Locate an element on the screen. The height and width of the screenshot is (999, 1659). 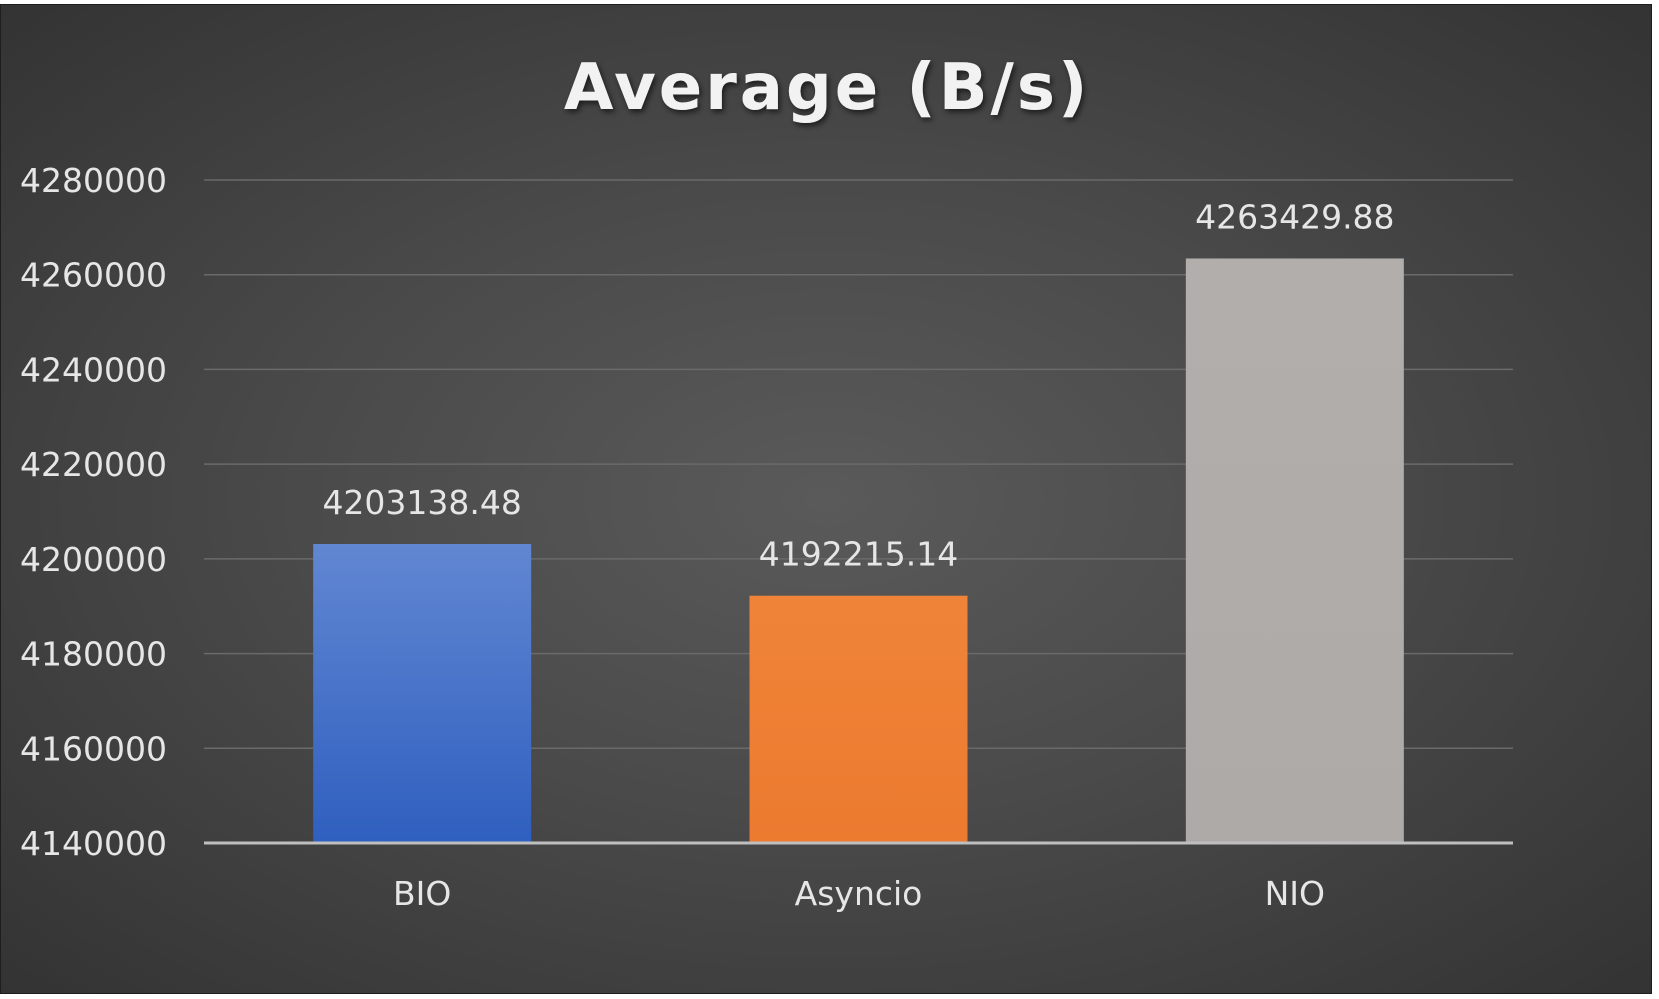
data-label: 4203138.48 is located at coordinates (421, 502).